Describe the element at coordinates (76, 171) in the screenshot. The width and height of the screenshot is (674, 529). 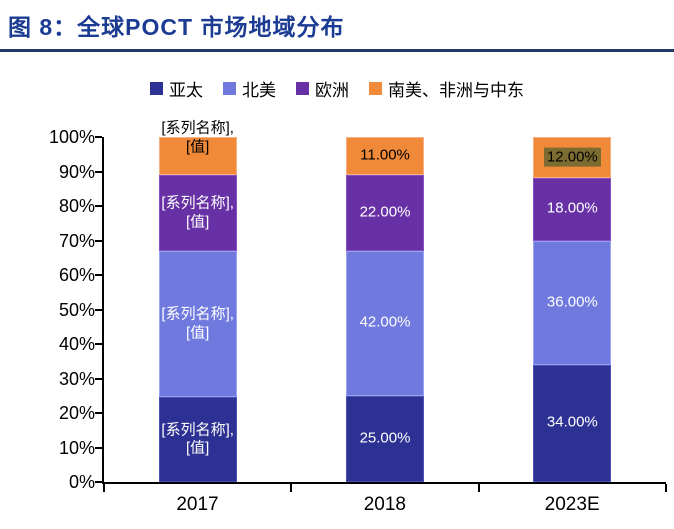
I see `y-axis-label: 90%` at that location.